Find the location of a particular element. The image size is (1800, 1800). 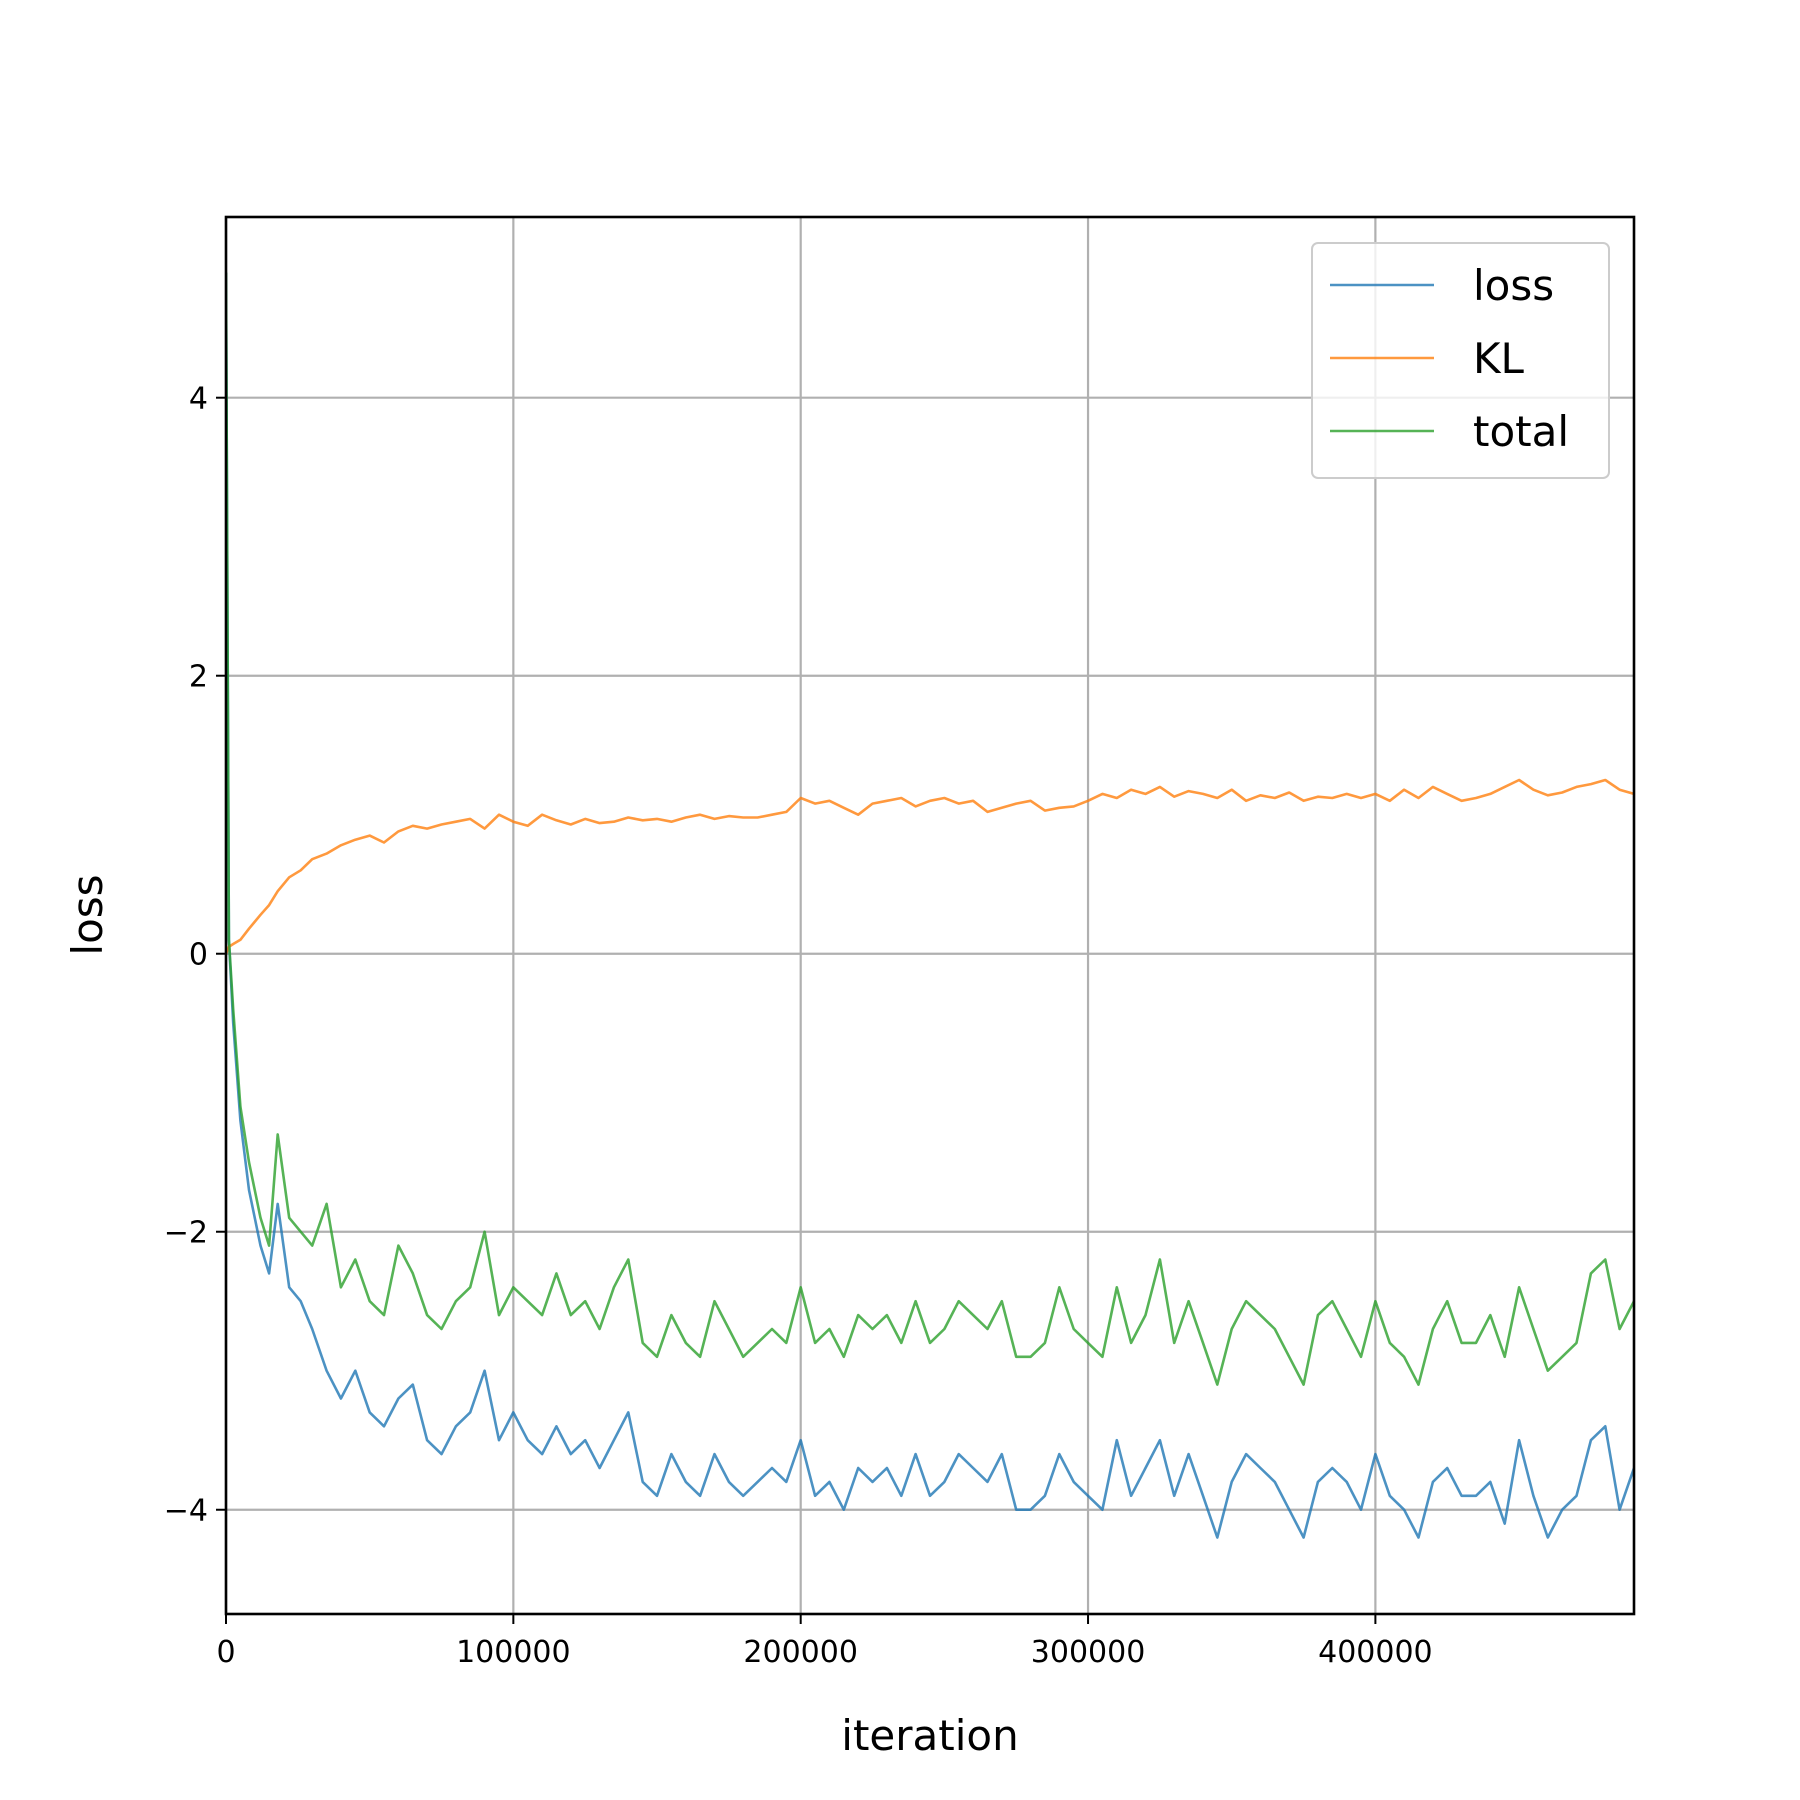

legend-box is located at coordinates (1460, 360).